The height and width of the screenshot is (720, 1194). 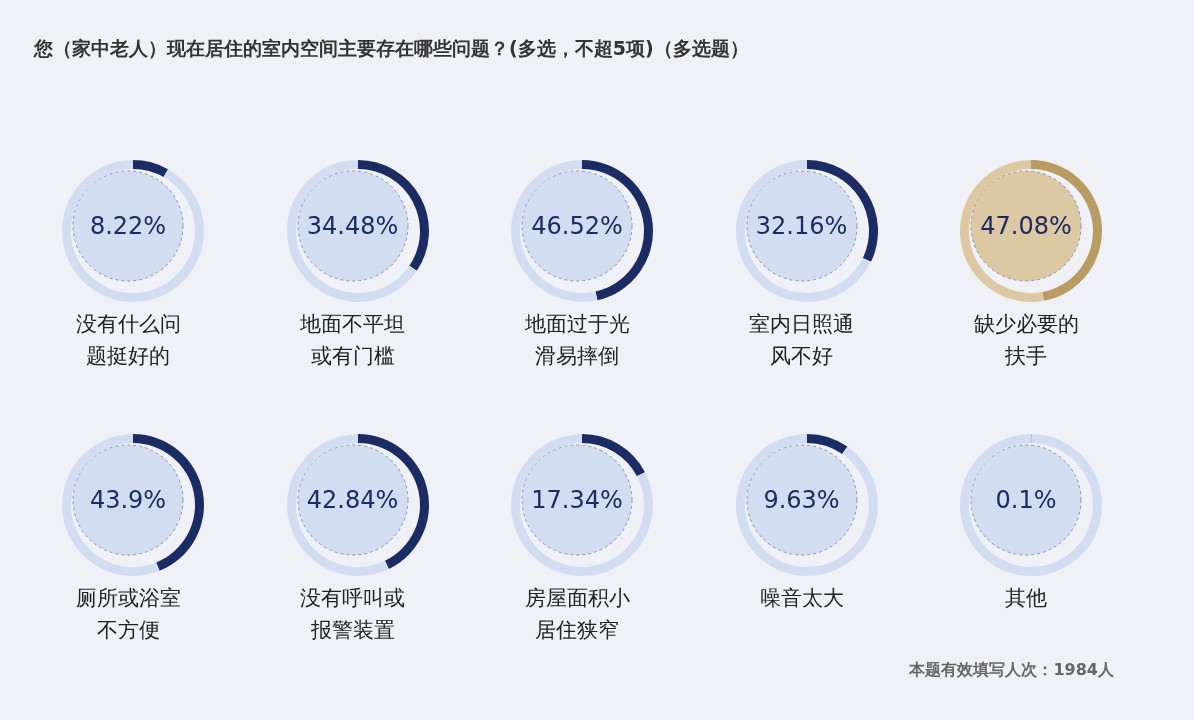 What do you see at coordinates (128, 614) in the screenshot?
I see `text: 厕所或浴室不方便` at bounding box center [128, 614].